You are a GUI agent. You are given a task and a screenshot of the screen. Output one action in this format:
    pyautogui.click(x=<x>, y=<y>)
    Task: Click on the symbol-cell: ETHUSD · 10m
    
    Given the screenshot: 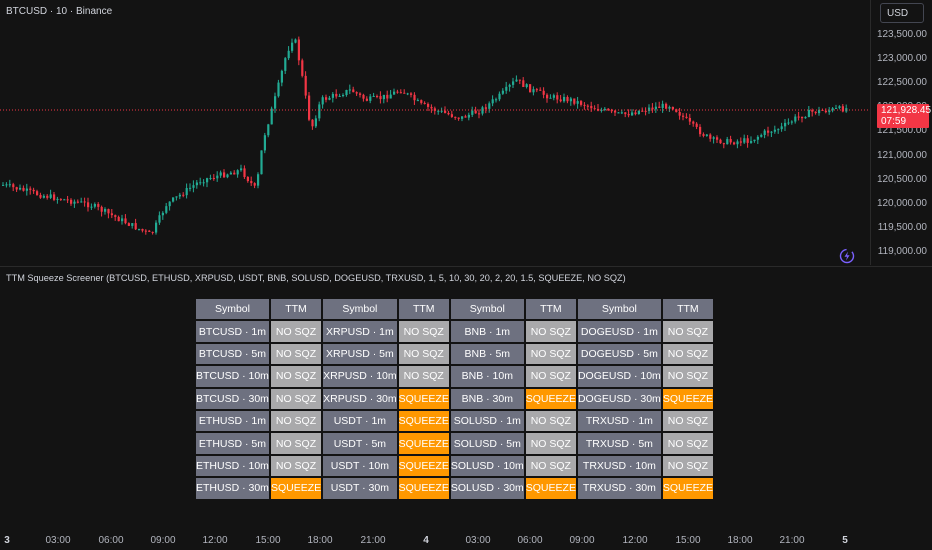 What is the action you would take?
    pyautogui.click(x=232, y=466)
    